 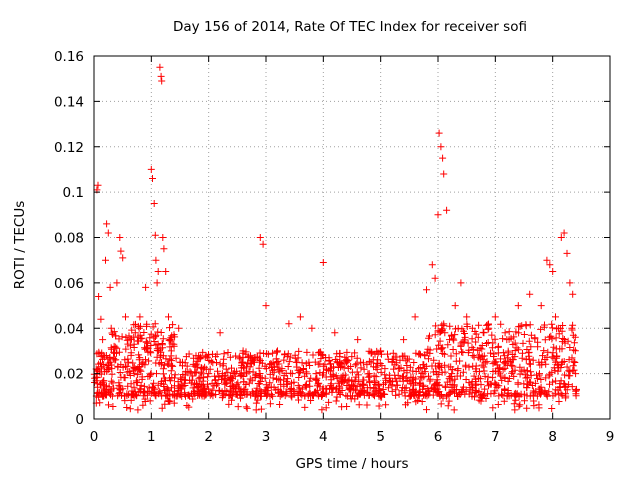 What do you see at coordinates (323, 437) in the screenshot?
I see `x-tick-label: 4` at bounding box center [323, 437].